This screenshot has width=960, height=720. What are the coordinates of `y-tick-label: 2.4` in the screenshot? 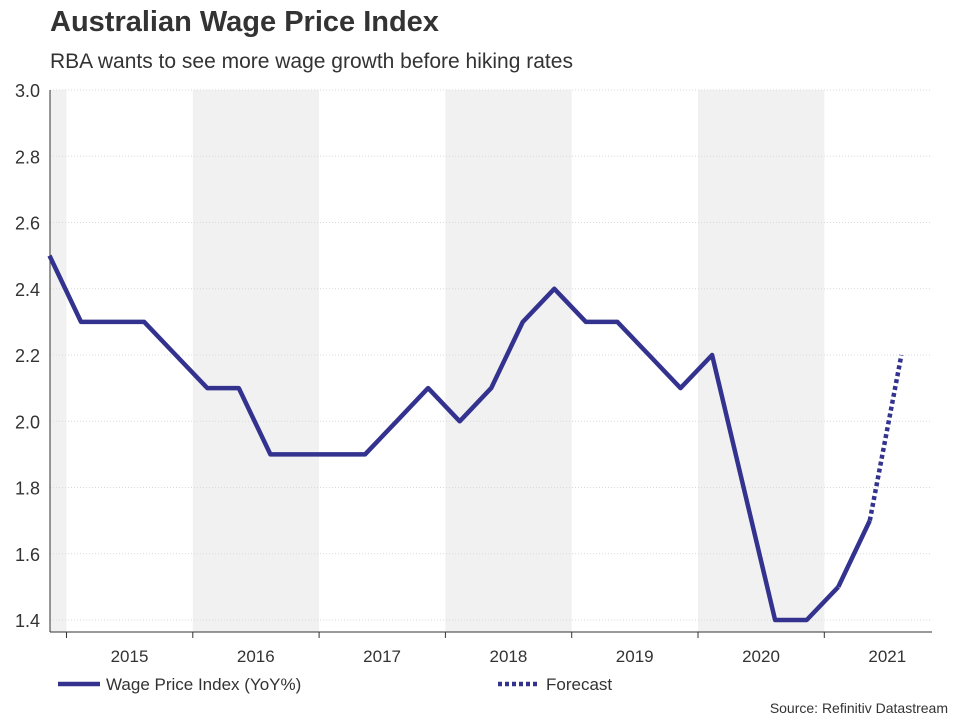 It's located at (27, 290).